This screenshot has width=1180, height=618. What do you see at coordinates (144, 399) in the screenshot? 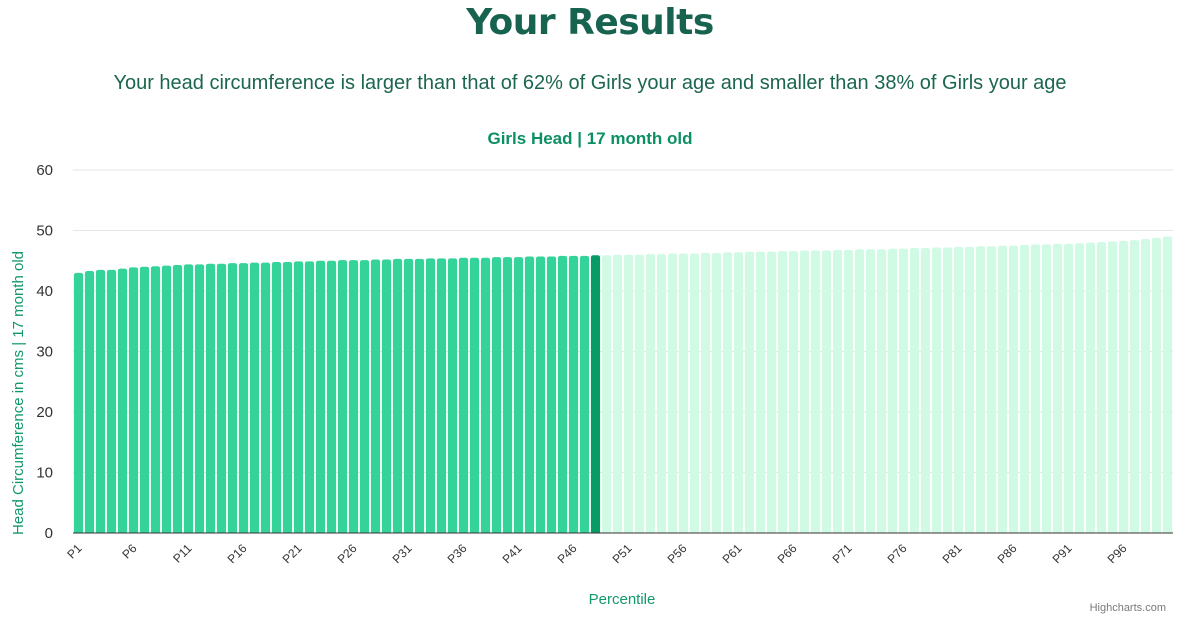
I see `bar-p7` at bounding box center [144, 399].